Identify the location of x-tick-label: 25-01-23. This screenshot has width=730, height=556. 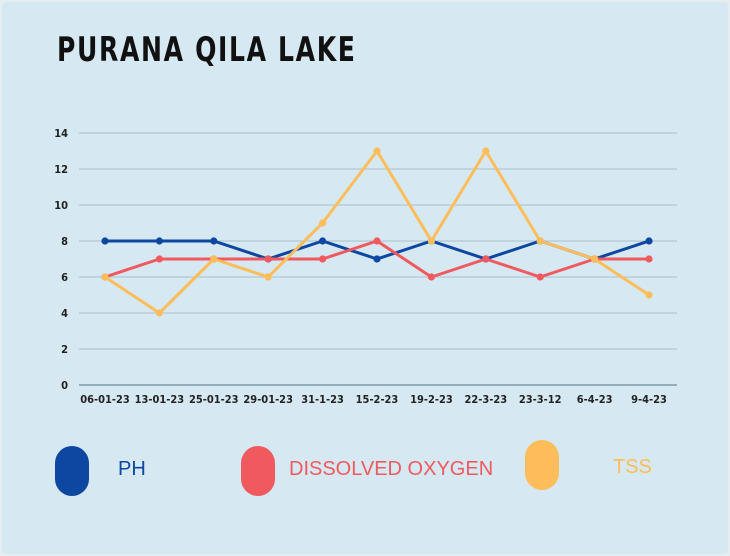
(214, 399).